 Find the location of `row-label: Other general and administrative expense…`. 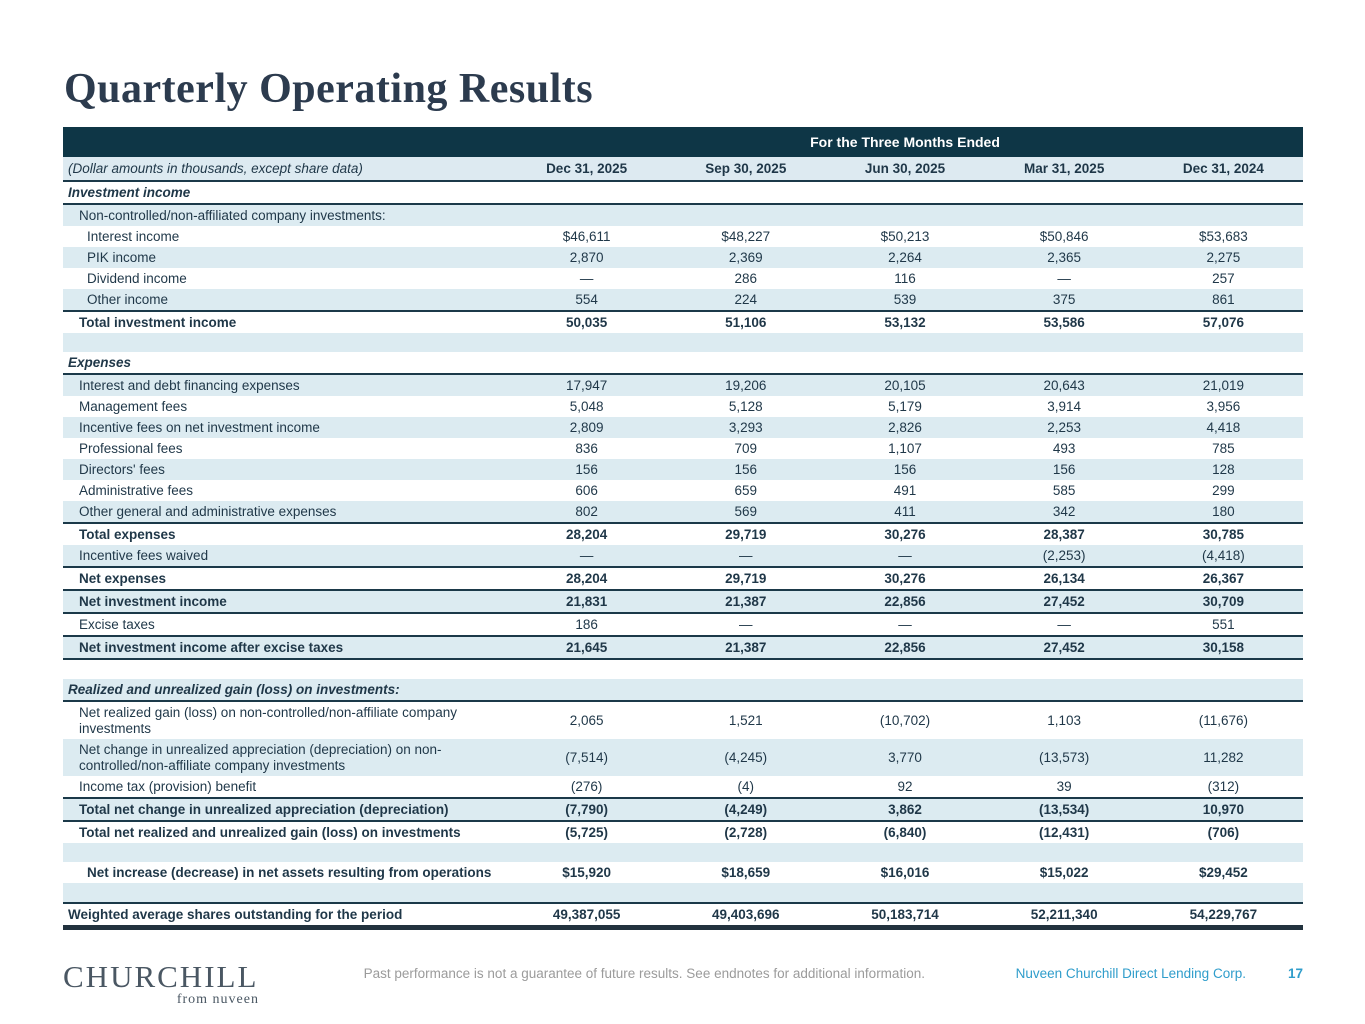

row-label: Other general and administrative expense… is located at coordinates (285, 512).